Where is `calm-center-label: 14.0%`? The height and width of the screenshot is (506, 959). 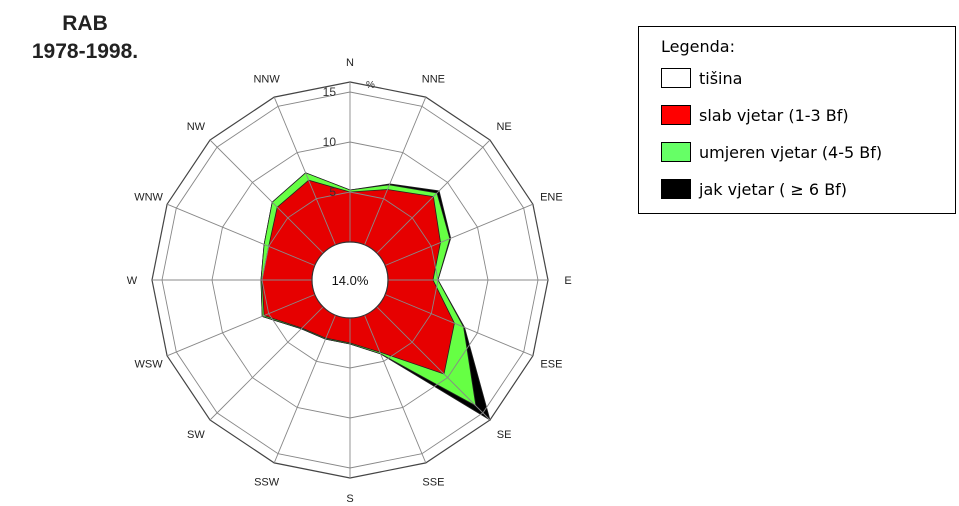
calm-center-label: 14.0% is located at coordinates (350, 280).